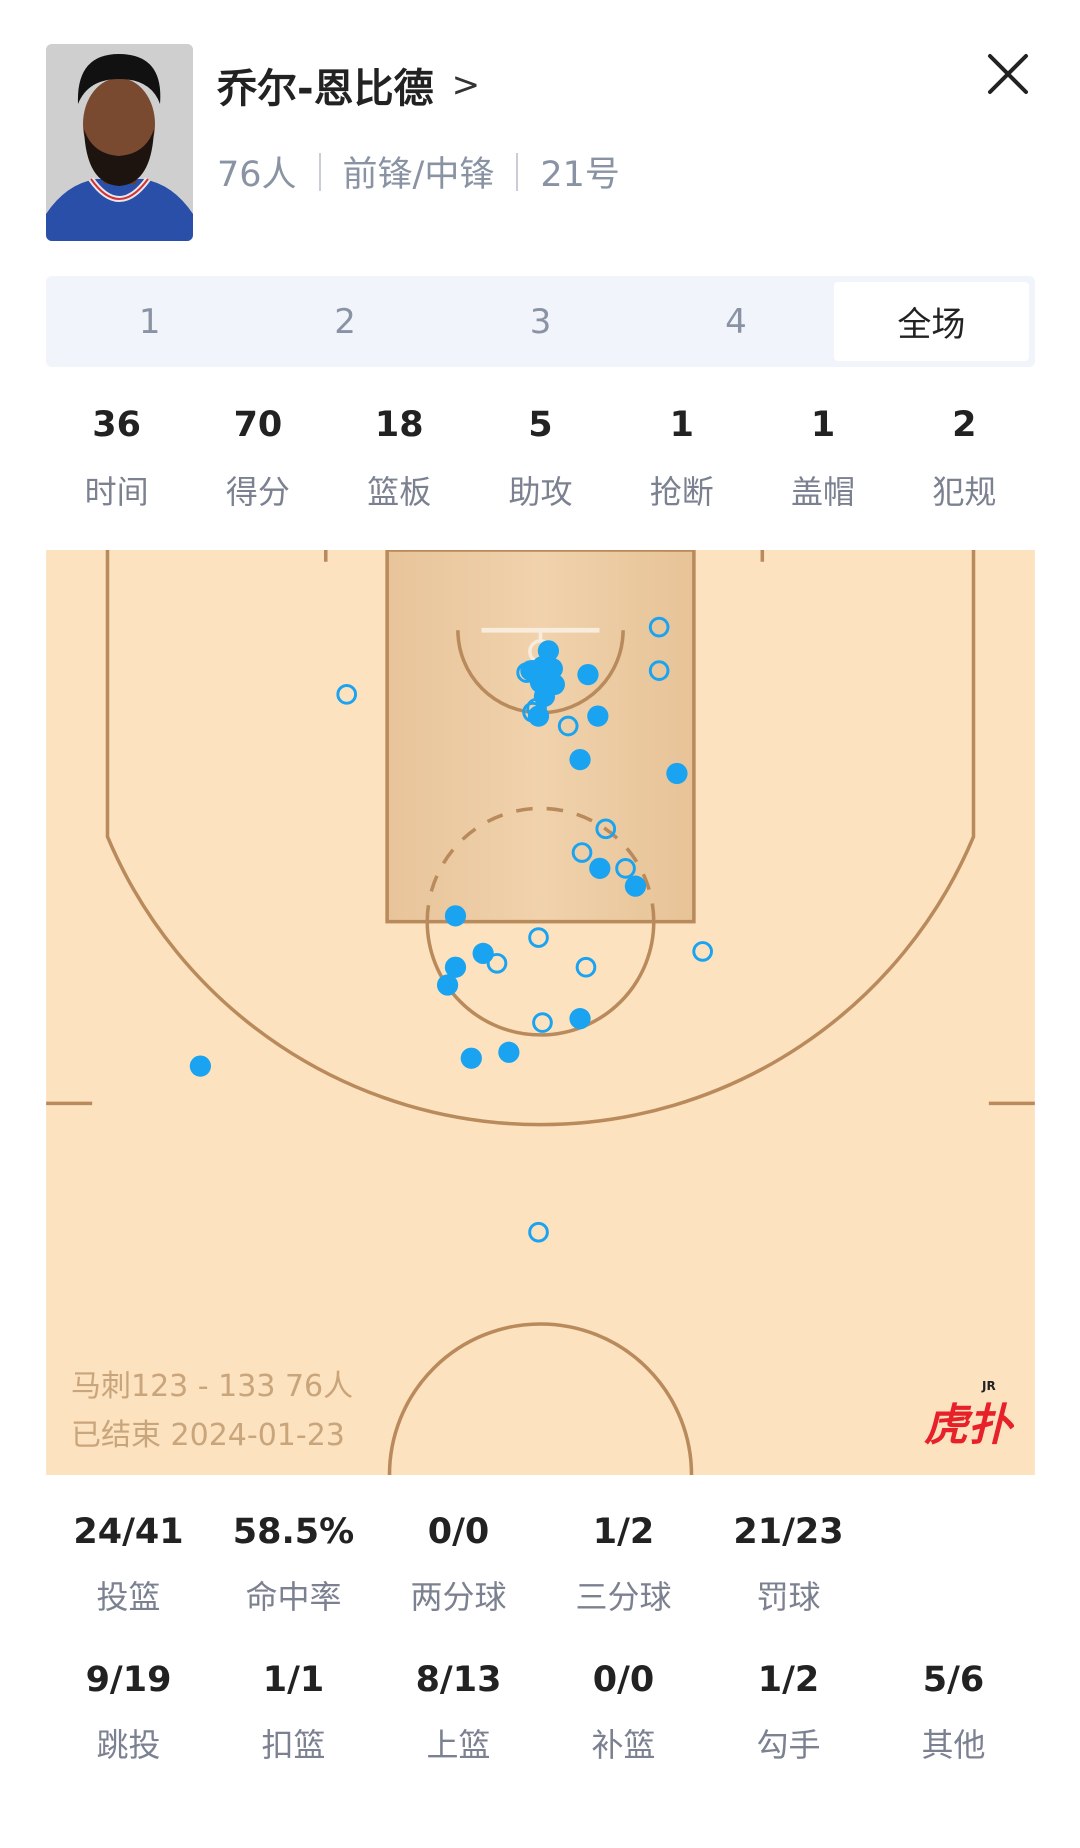 This screenshot has height=1848, width=1080. What do you see at coordinates (257, 175) in the screenshot?
I see `player-team: 76人` at bounding box center [257, 175].